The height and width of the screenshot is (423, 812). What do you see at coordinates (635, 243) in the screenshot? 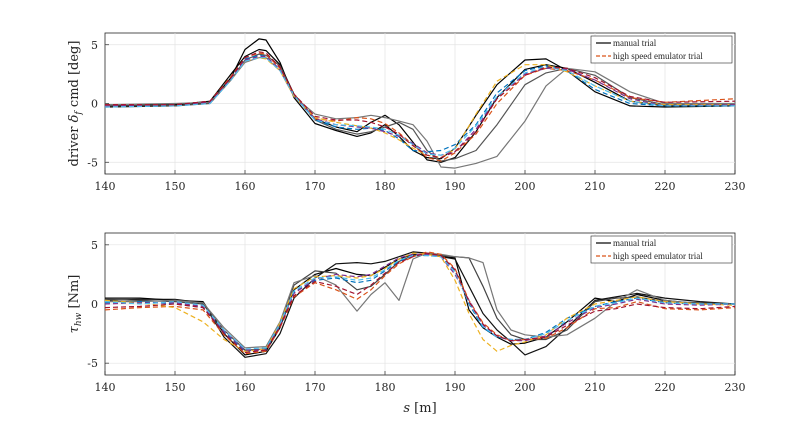
I see `legend-label-manual-bottom: manual trial` at bounding box center [635, 243].